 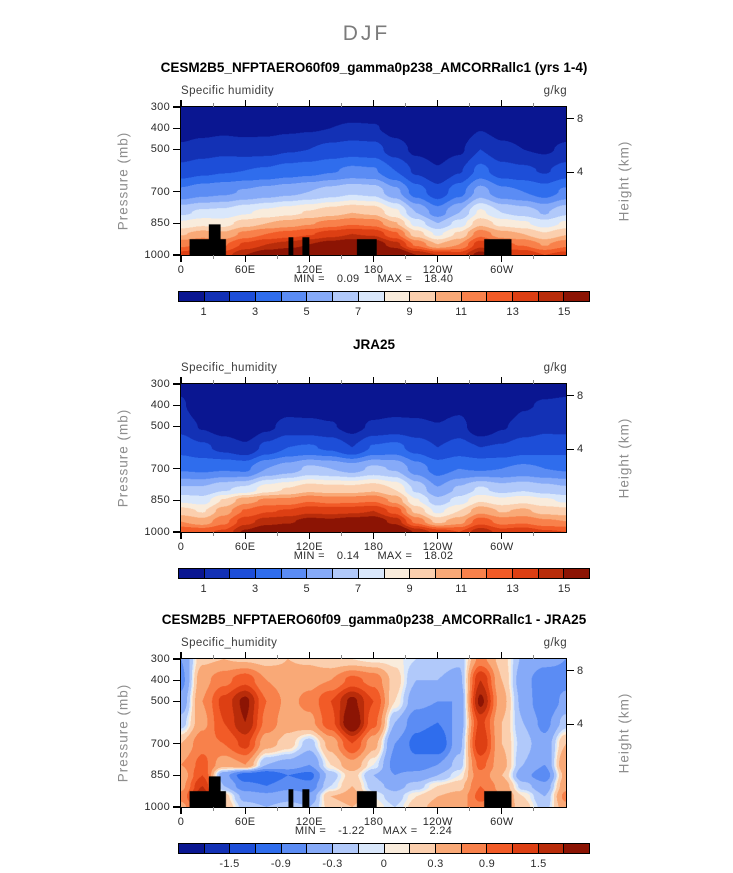 I want to click on x-tick-label: 0, so click(x=181, y=270).